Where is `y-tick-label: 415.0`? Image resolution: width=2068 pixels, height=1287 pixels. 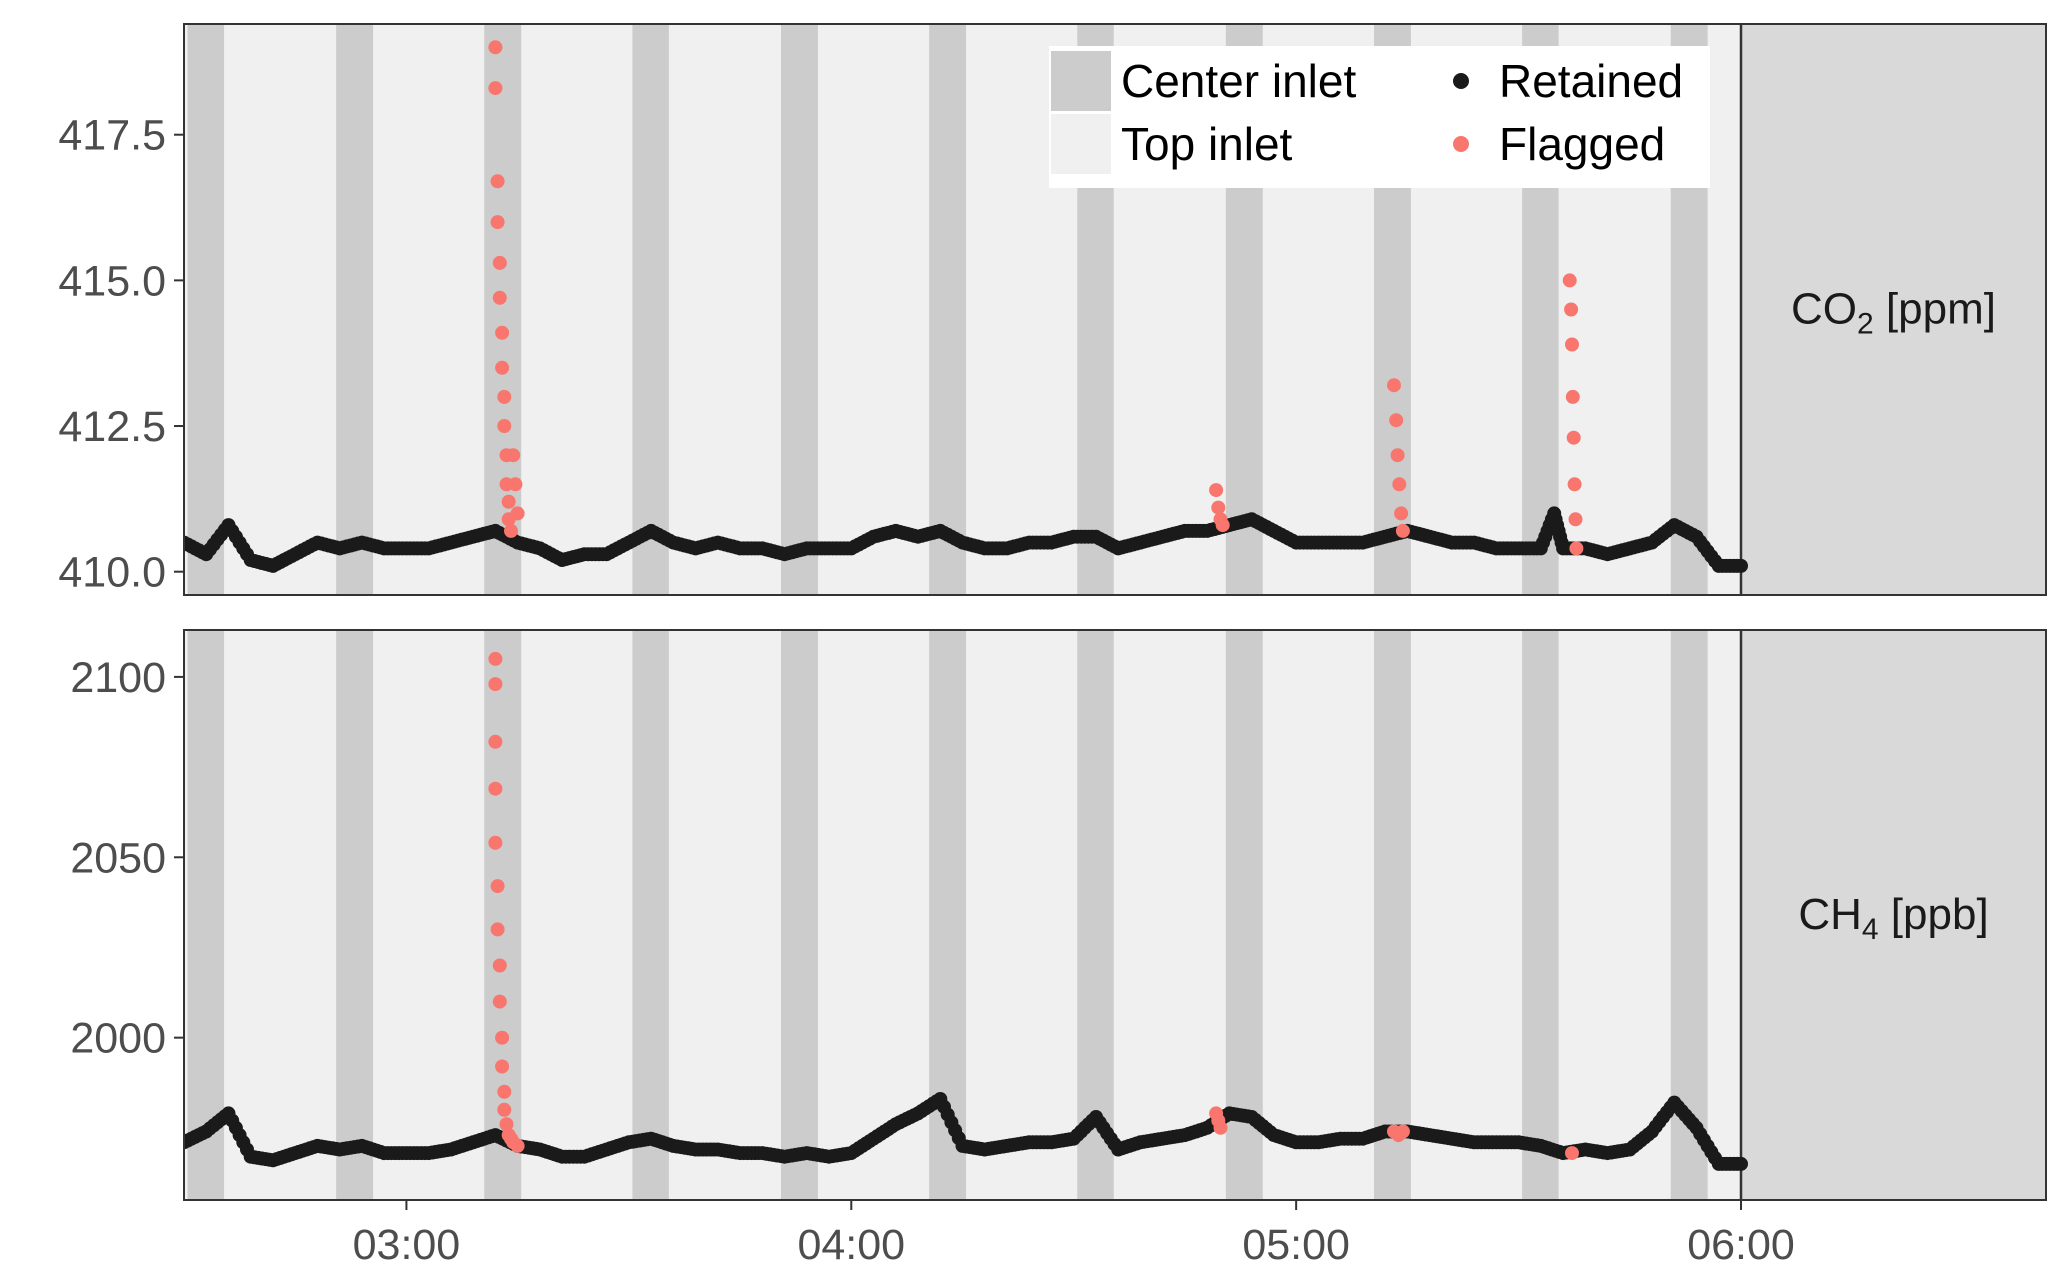
y-tick-label: 415.0 is located at coordinates (112, 281).